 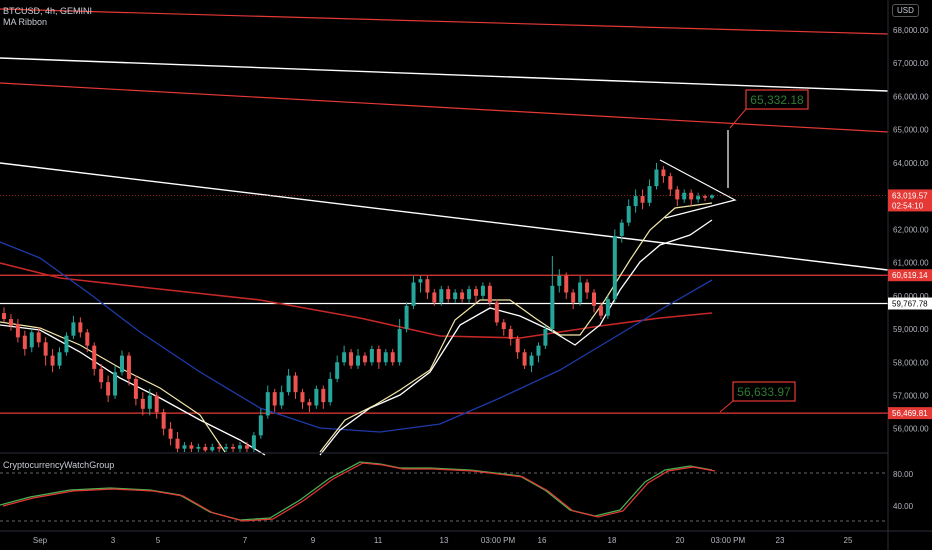 I want to click on x-tick-label: 9, so click(x=313, y=540).